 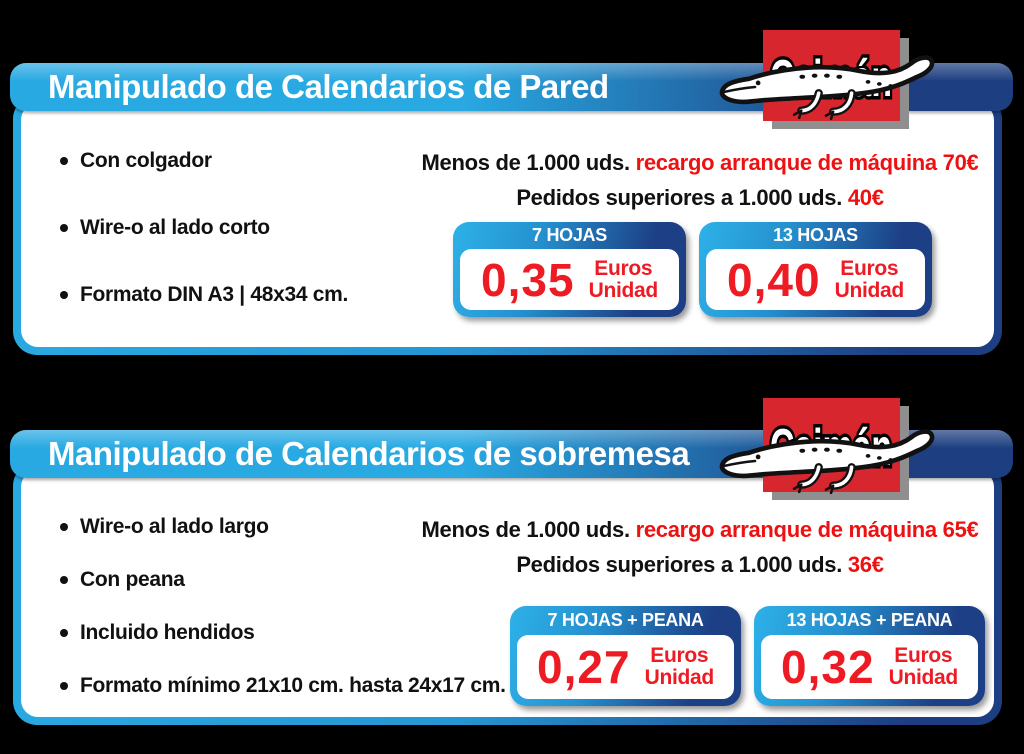 I want to click on price-card-body: 0,35 Euros Unidad, so click(x=569, y=279).